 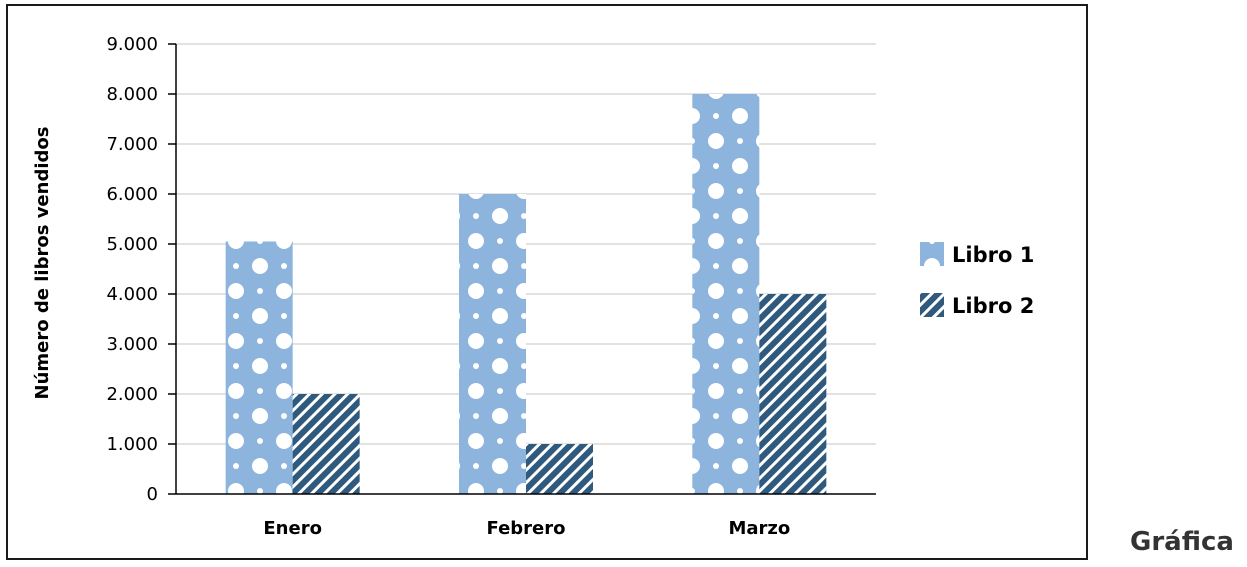 What do you see at coordinates (152, 494) in the screenshot?
I see `y-tick-label: 0` at bounding box center [152, 494].